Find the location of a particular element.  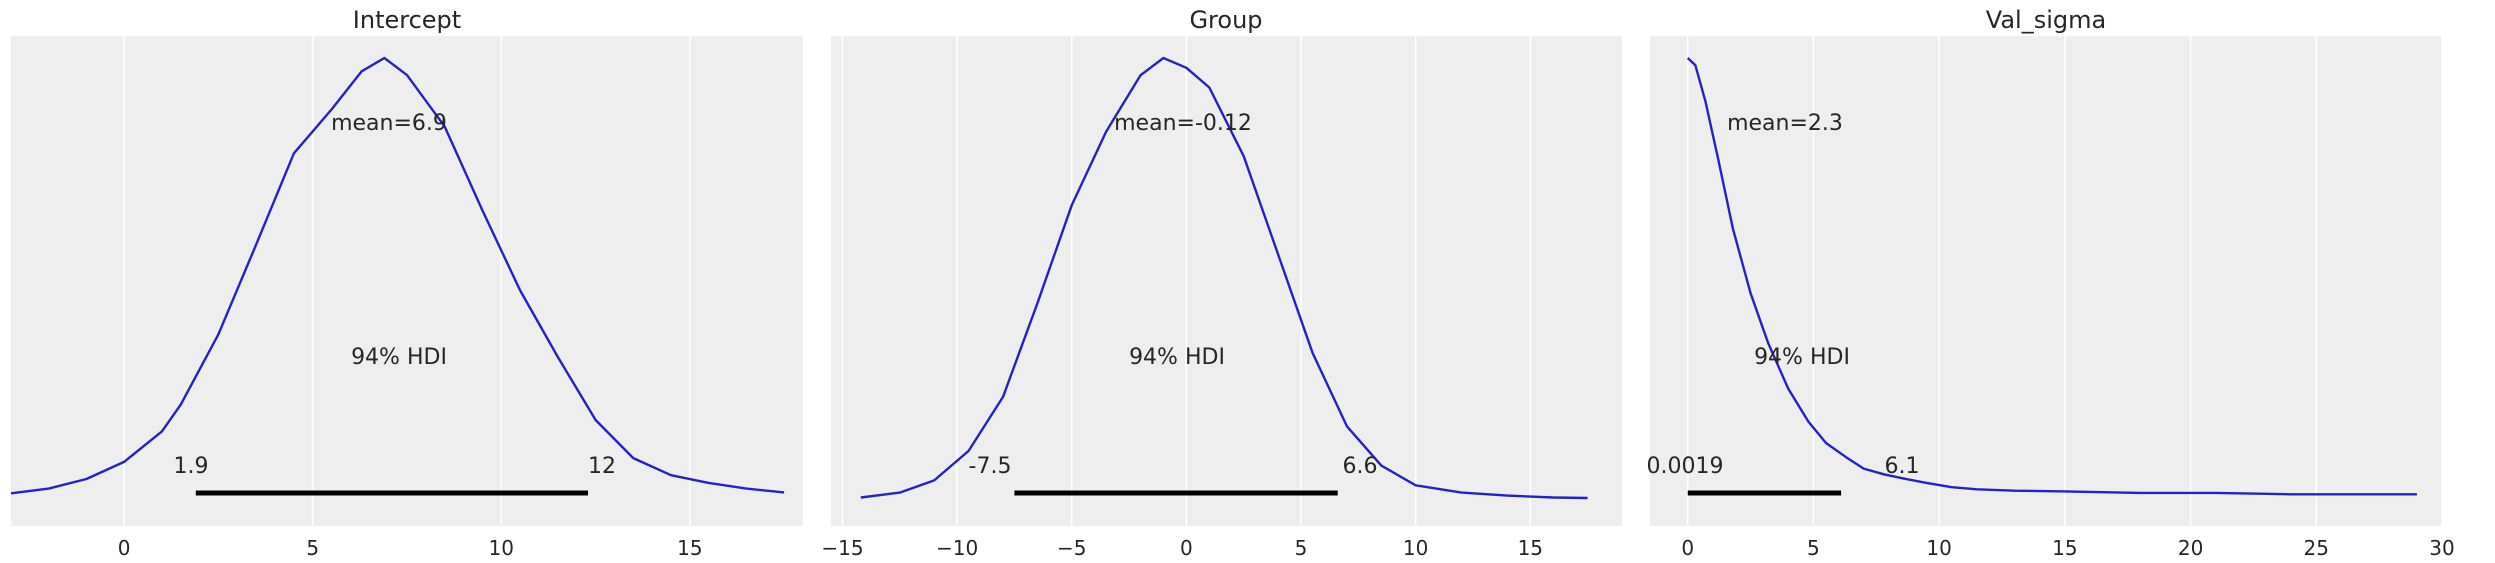

mean-label: mean=6.9 is located at coordinates (389, 123).